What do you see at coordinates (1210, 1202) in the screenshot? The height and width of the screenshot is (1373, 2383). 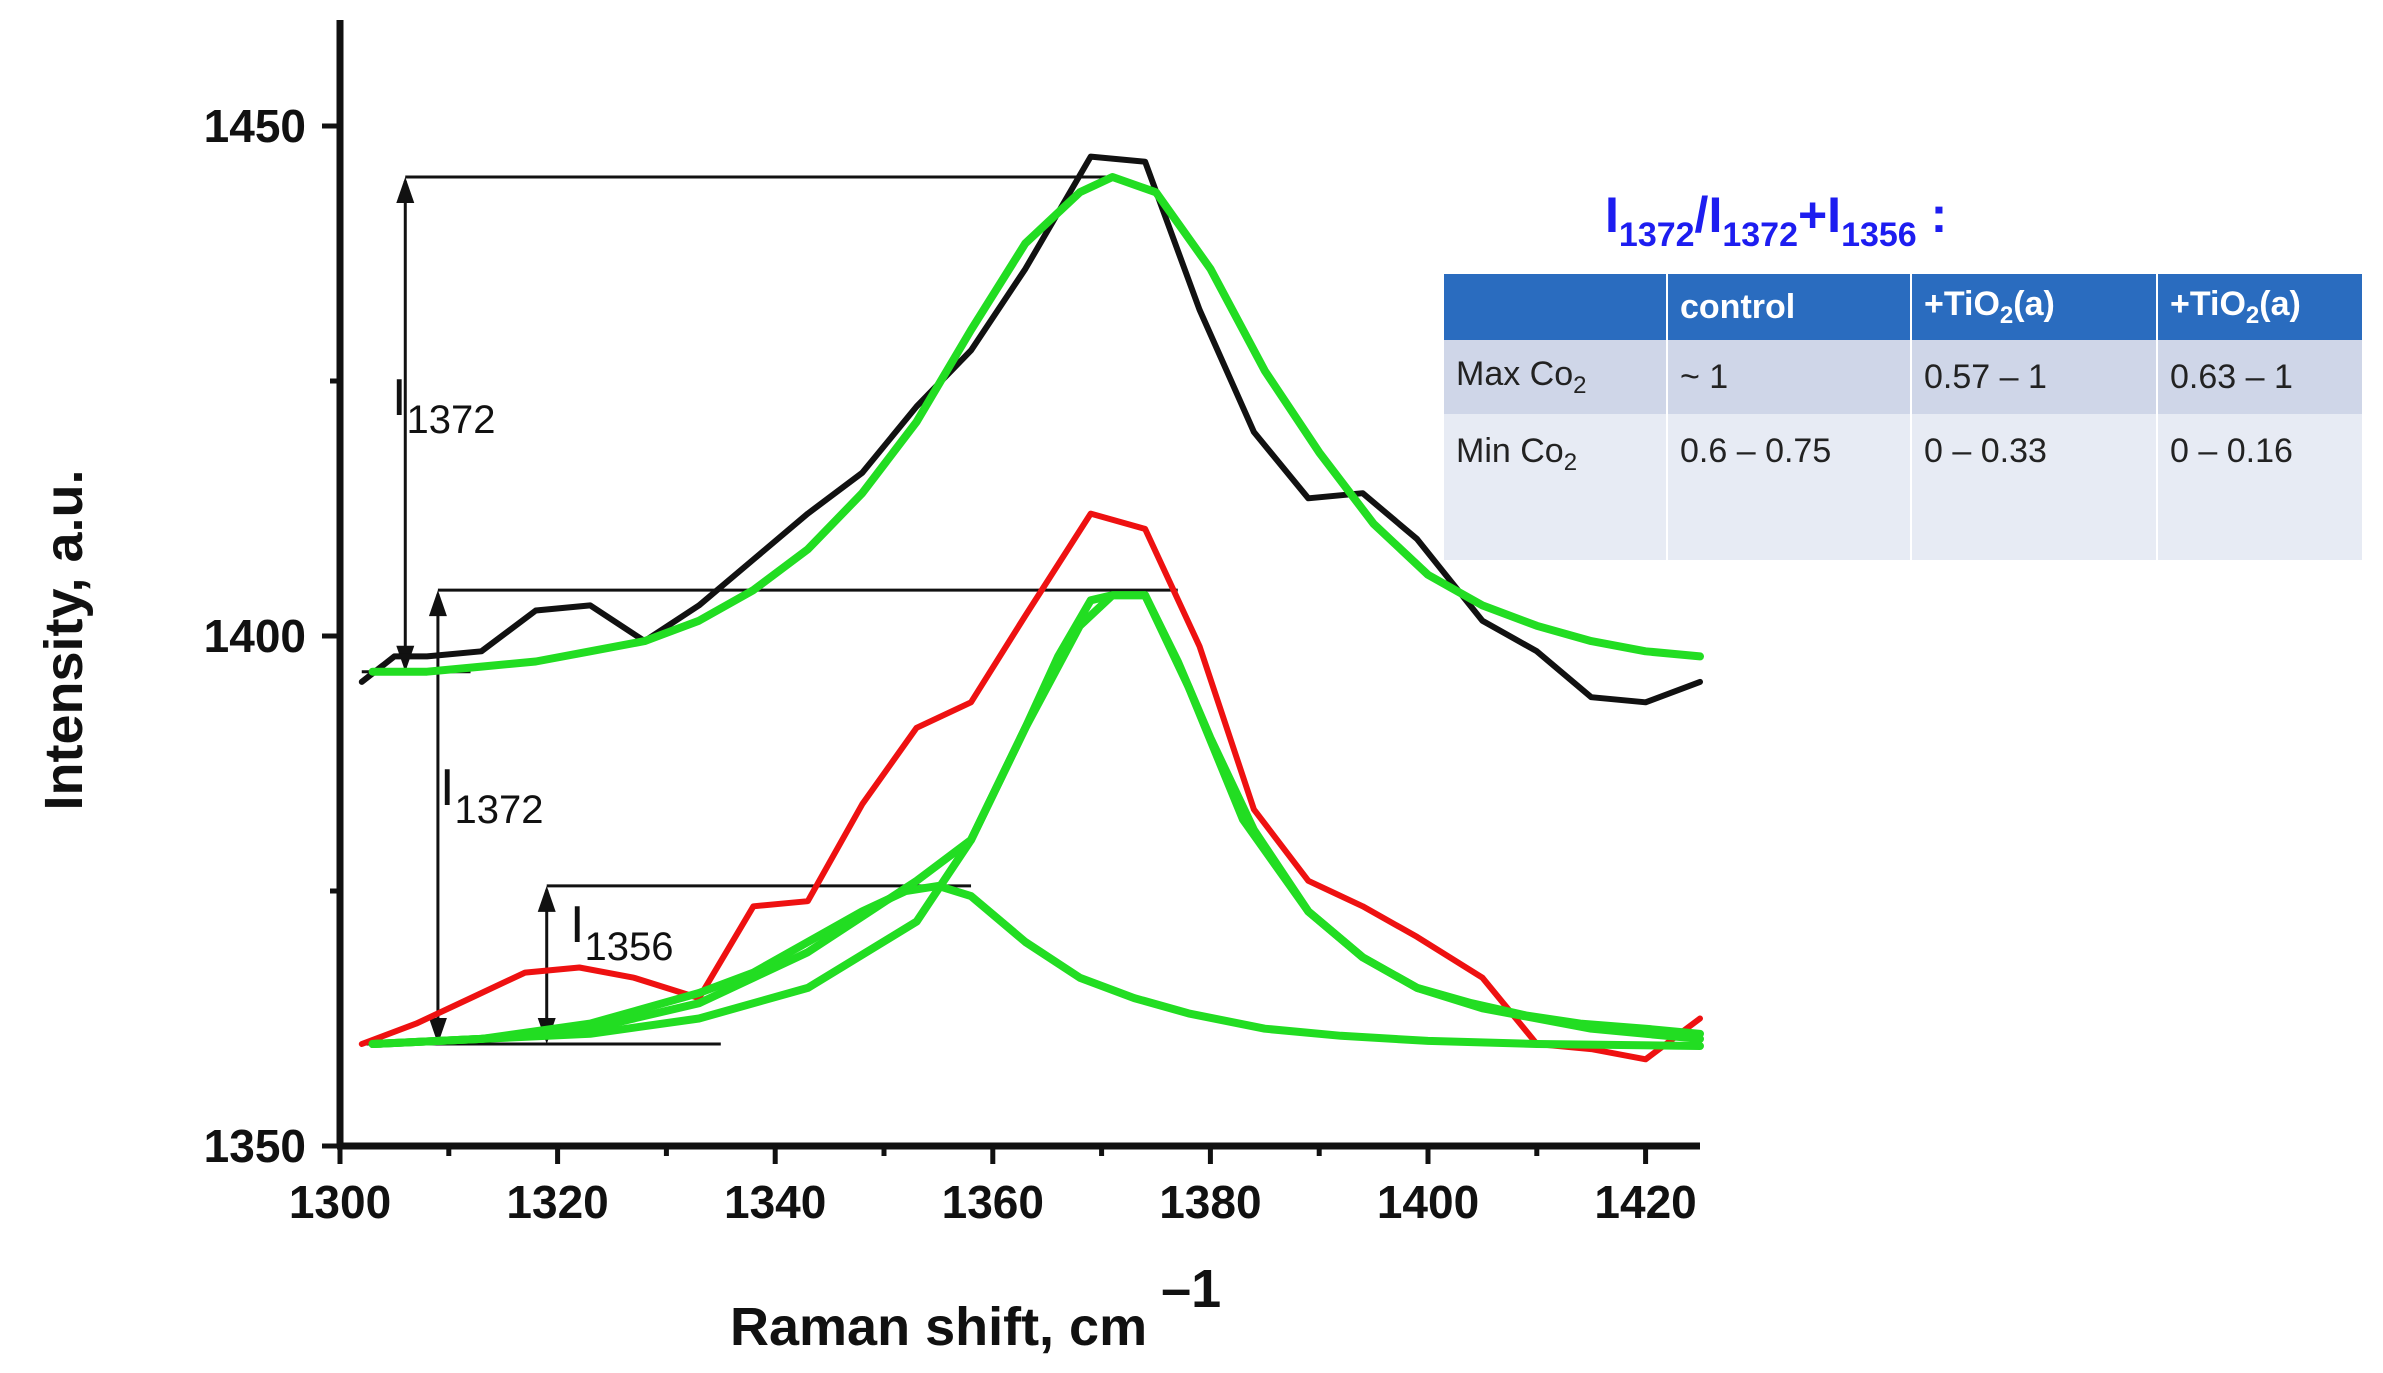 I see `x-tick-label: 1380` at bounding box center [1210, 1202].